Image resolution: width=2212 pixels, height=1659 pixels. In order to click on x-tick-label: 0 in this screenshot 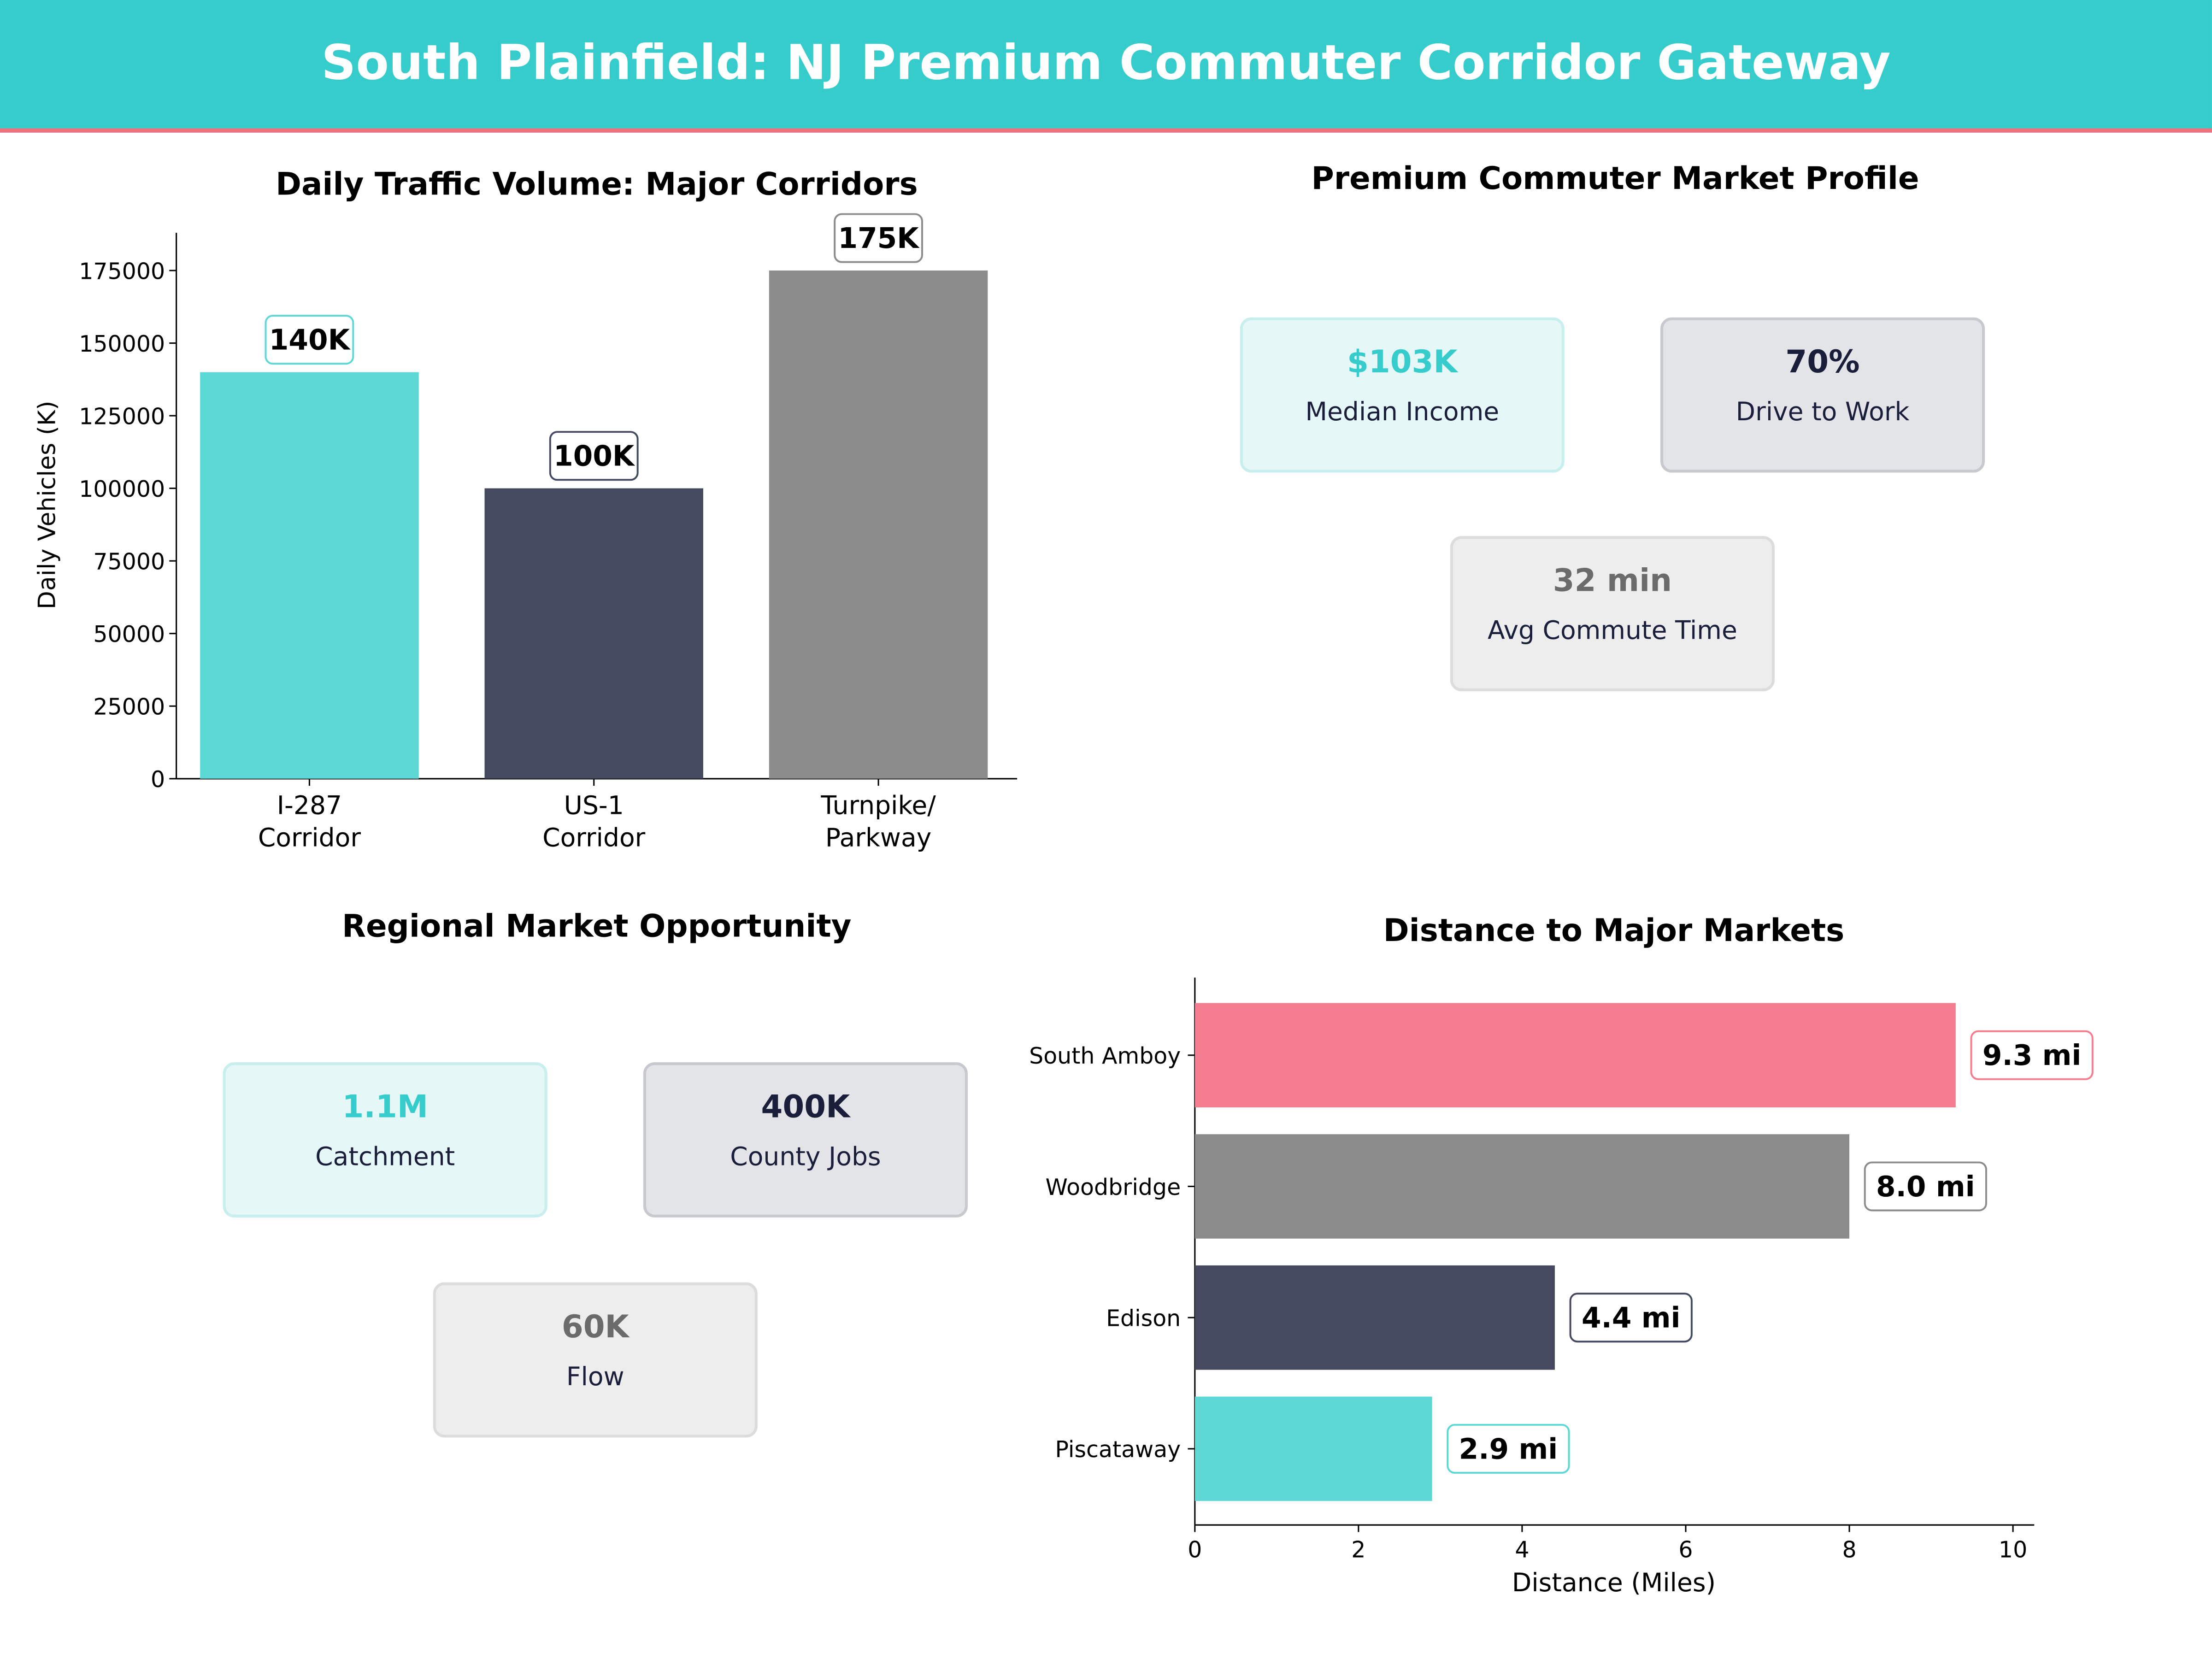, I will do `click(1195, 1550)`.